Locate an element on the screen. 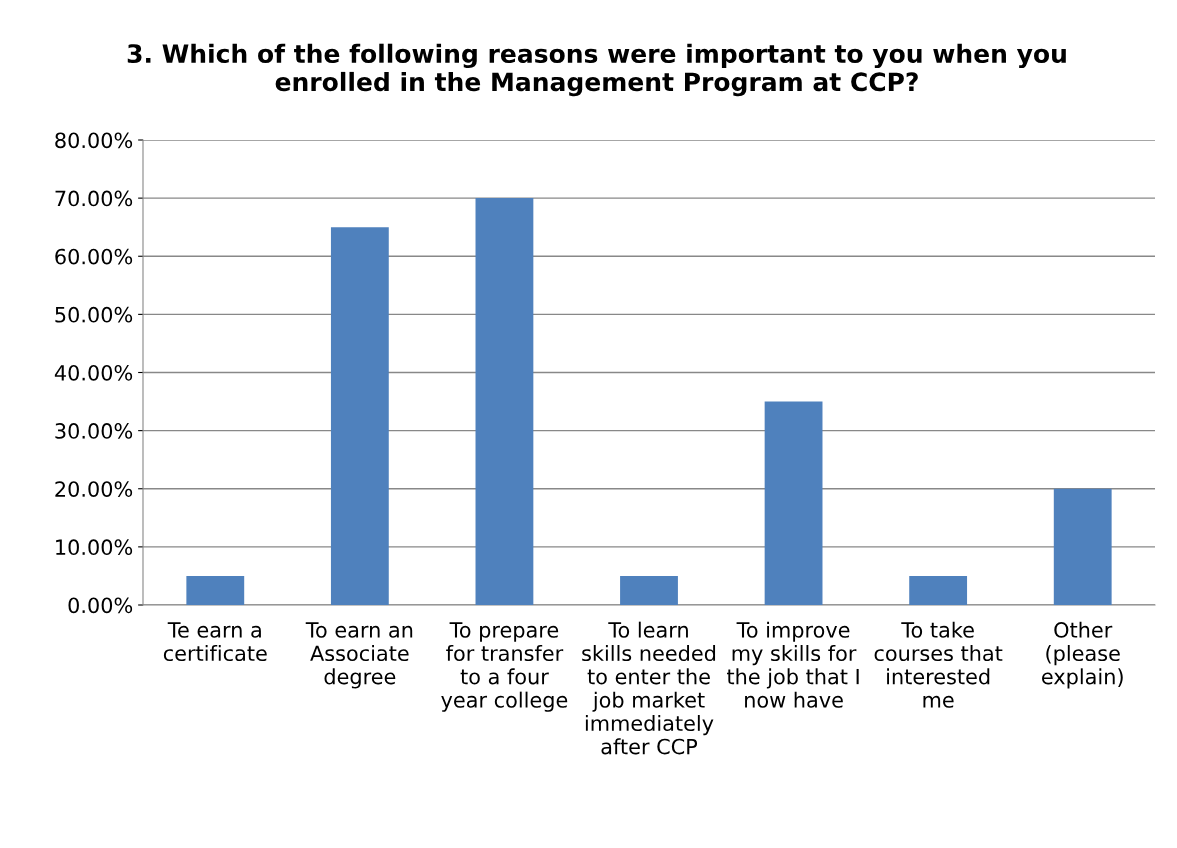 The height and width of the screenshot is (848, 1177). x-tick-label: Te earn a certificate is located at coordinates (215, 642).